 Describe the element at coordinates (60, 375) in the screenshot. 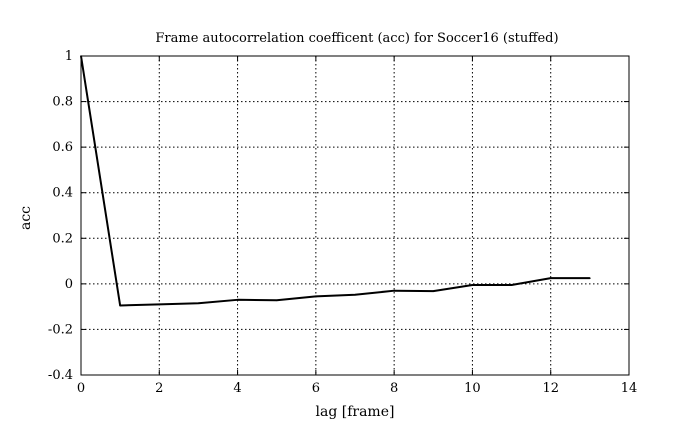

I see `y-tick-label: -0.4` at that location.